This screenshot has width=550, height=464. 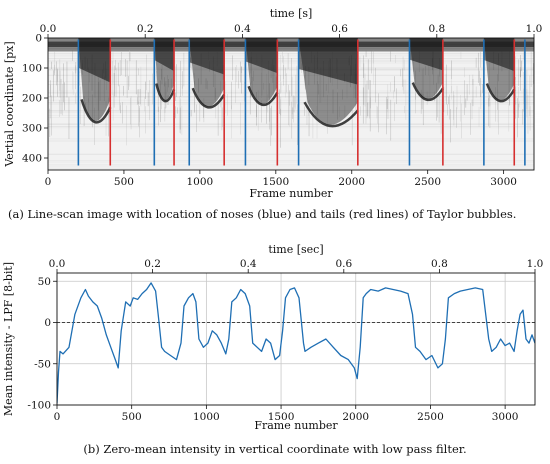 What do you see at coordinates (48, 182) in the screenshot?
I see `panel-a-x-tick-label: 0` at bounding box center [48, 182].